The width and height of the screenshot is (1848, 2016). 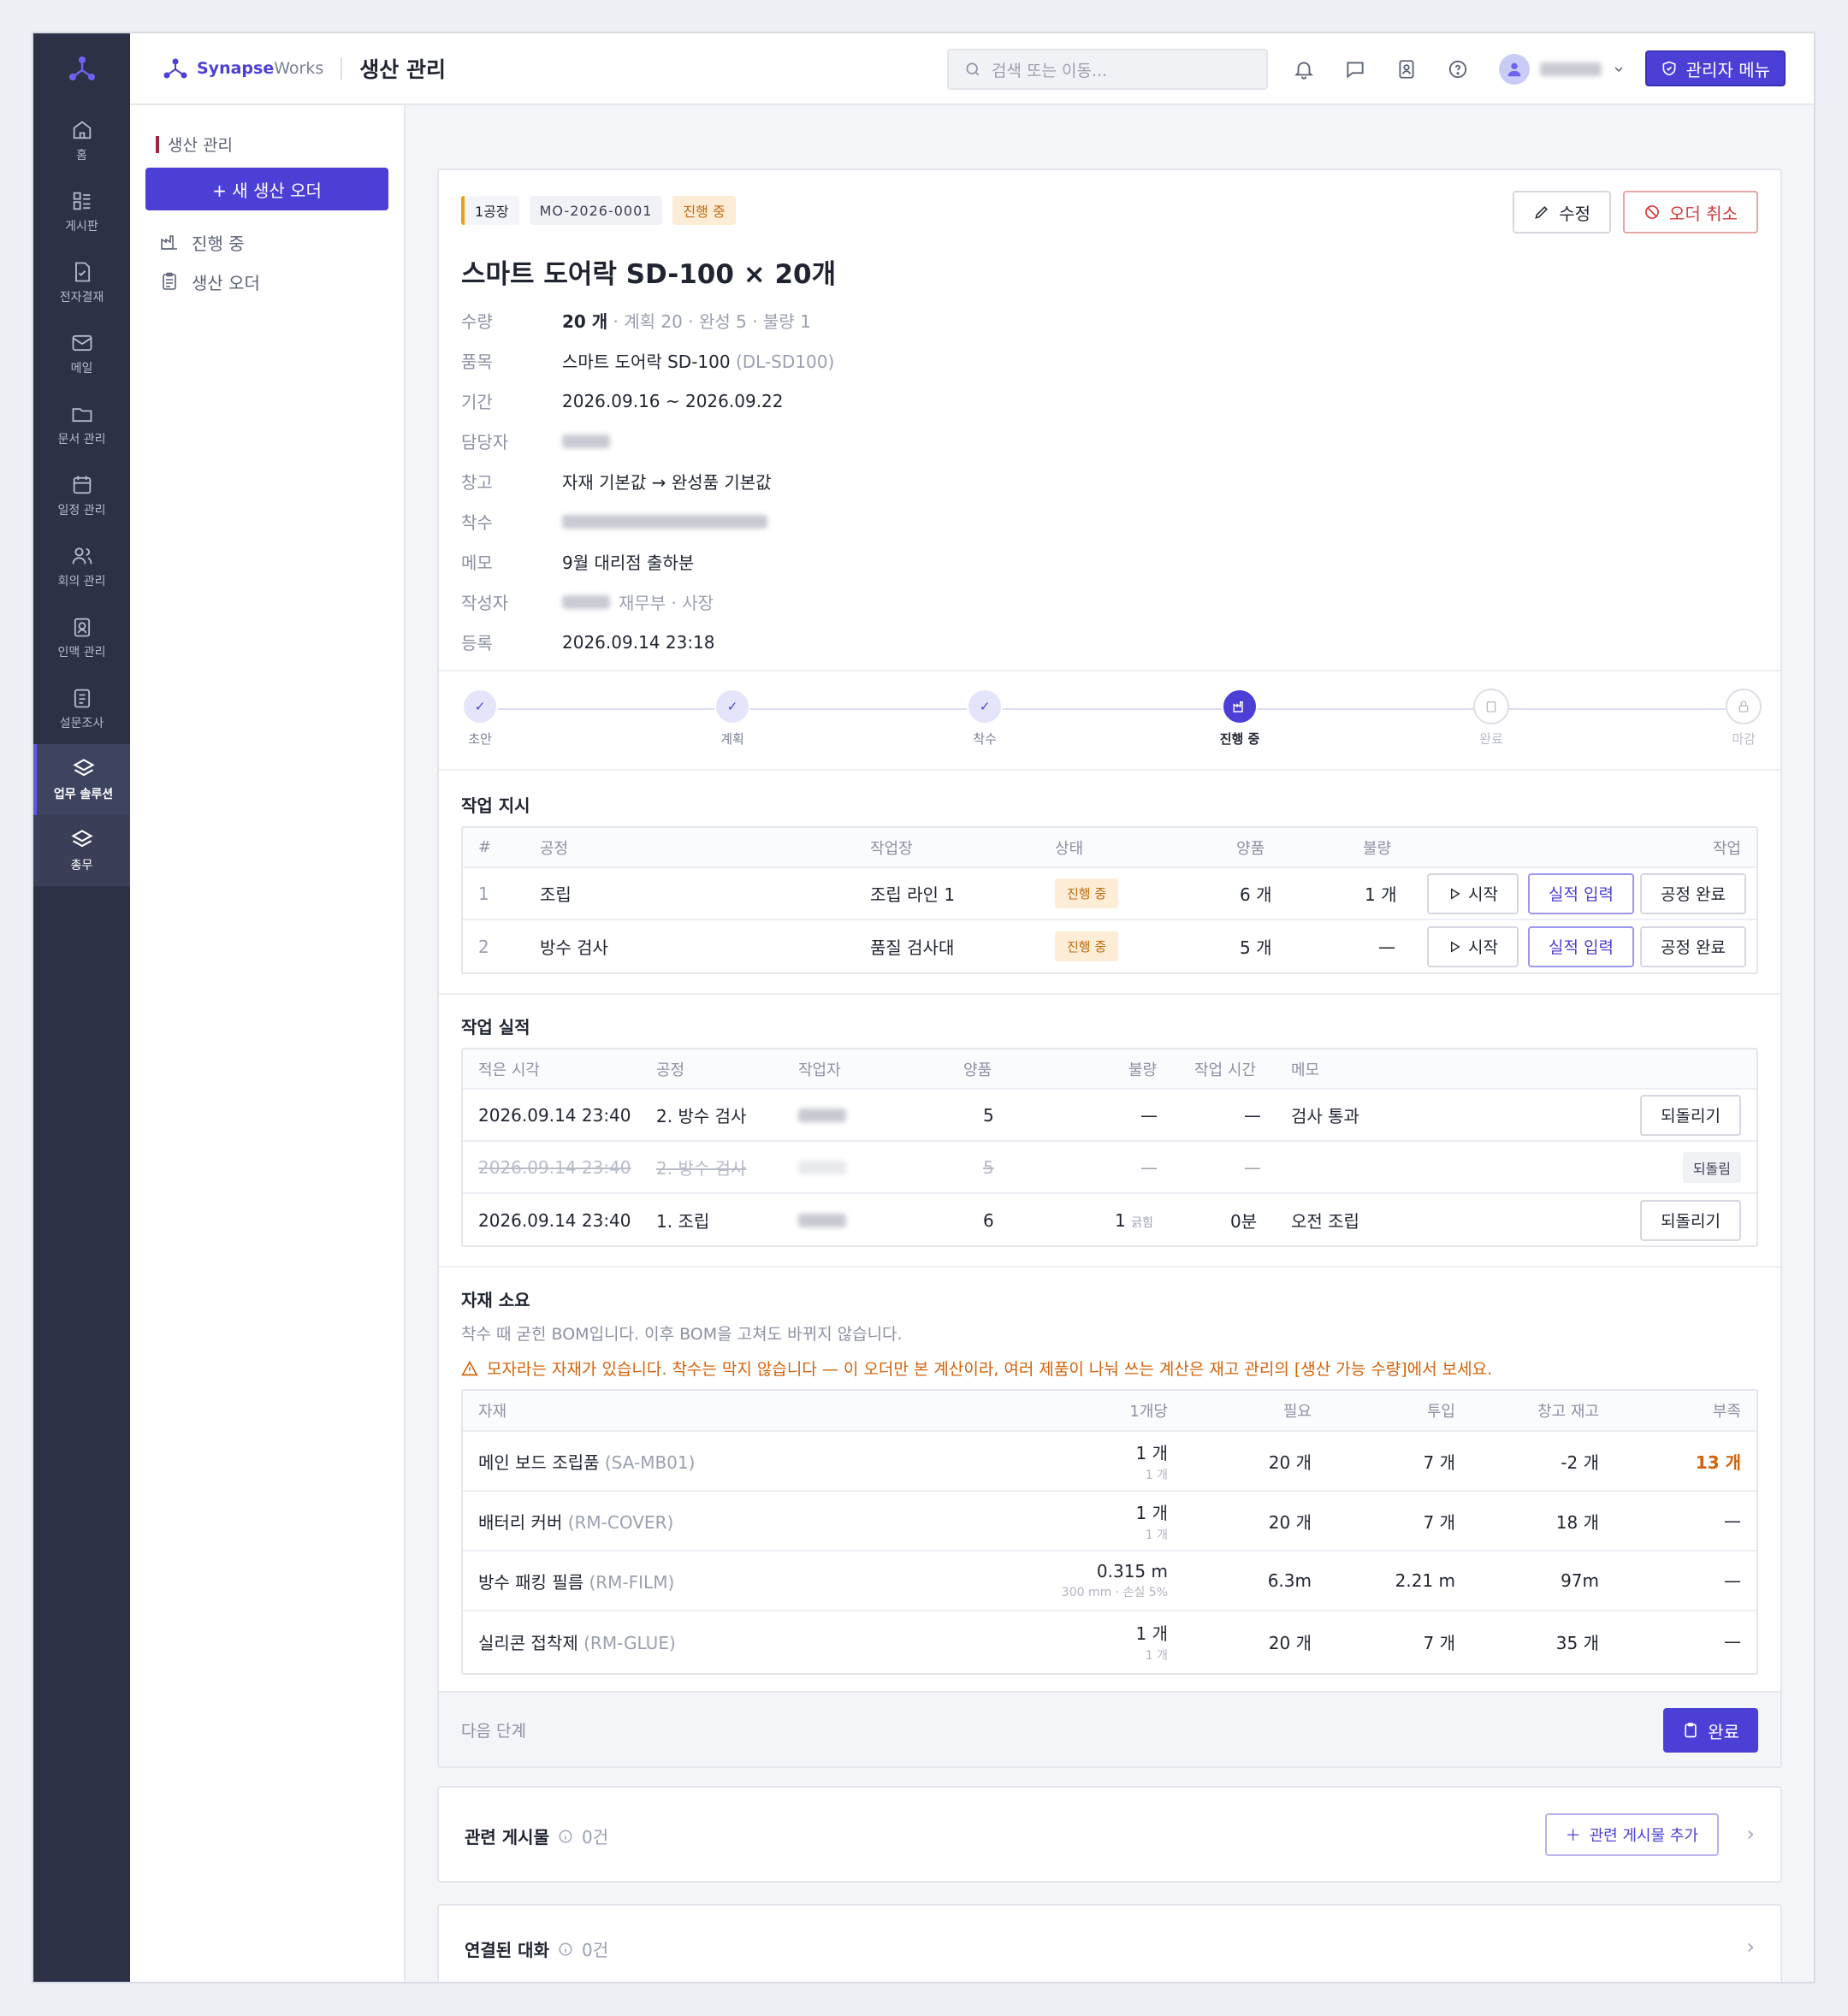 What do you see at coordinates (281, 242) in the screenshot?
I see `subnav-item-in-progress: 진행 중` at bounding box center [281, 242].